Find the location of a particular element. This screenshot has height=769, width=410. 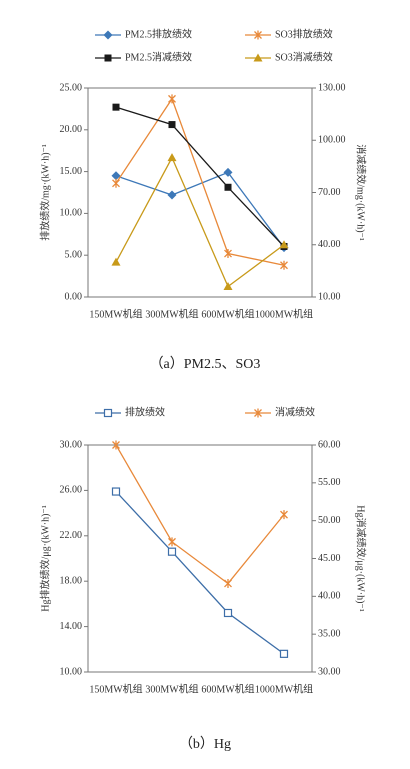

y2-tick-label: 55.00 is located at coordinates (329, 482).